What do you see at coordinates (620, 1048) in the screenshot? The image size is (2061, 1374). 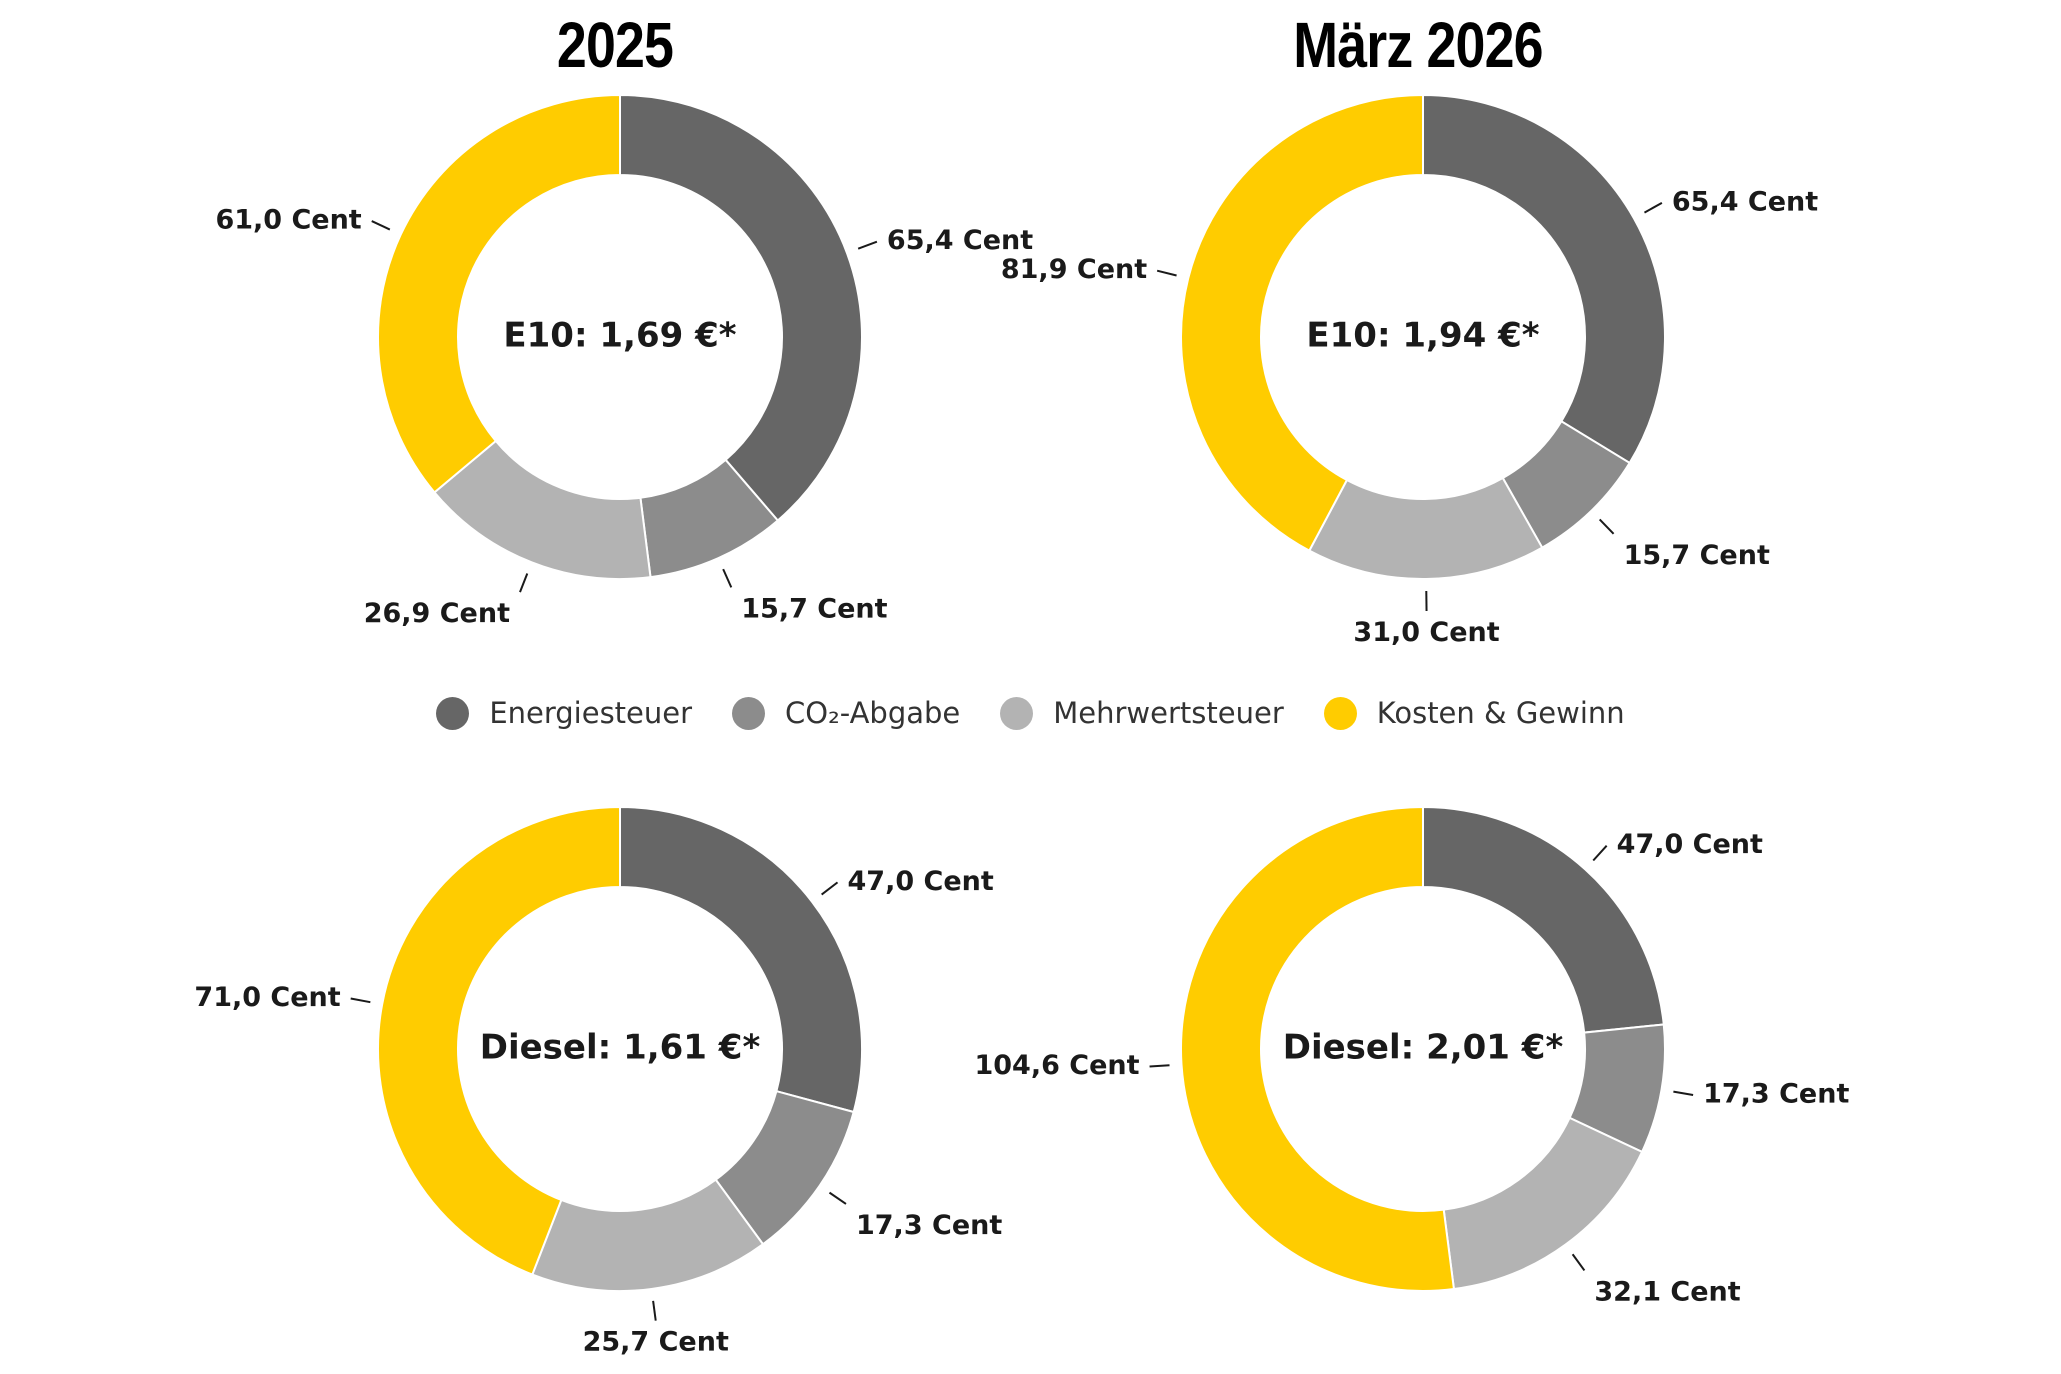 I see `center-label: Diesel: 1,61 €*` at bounding box center [620, 1048].